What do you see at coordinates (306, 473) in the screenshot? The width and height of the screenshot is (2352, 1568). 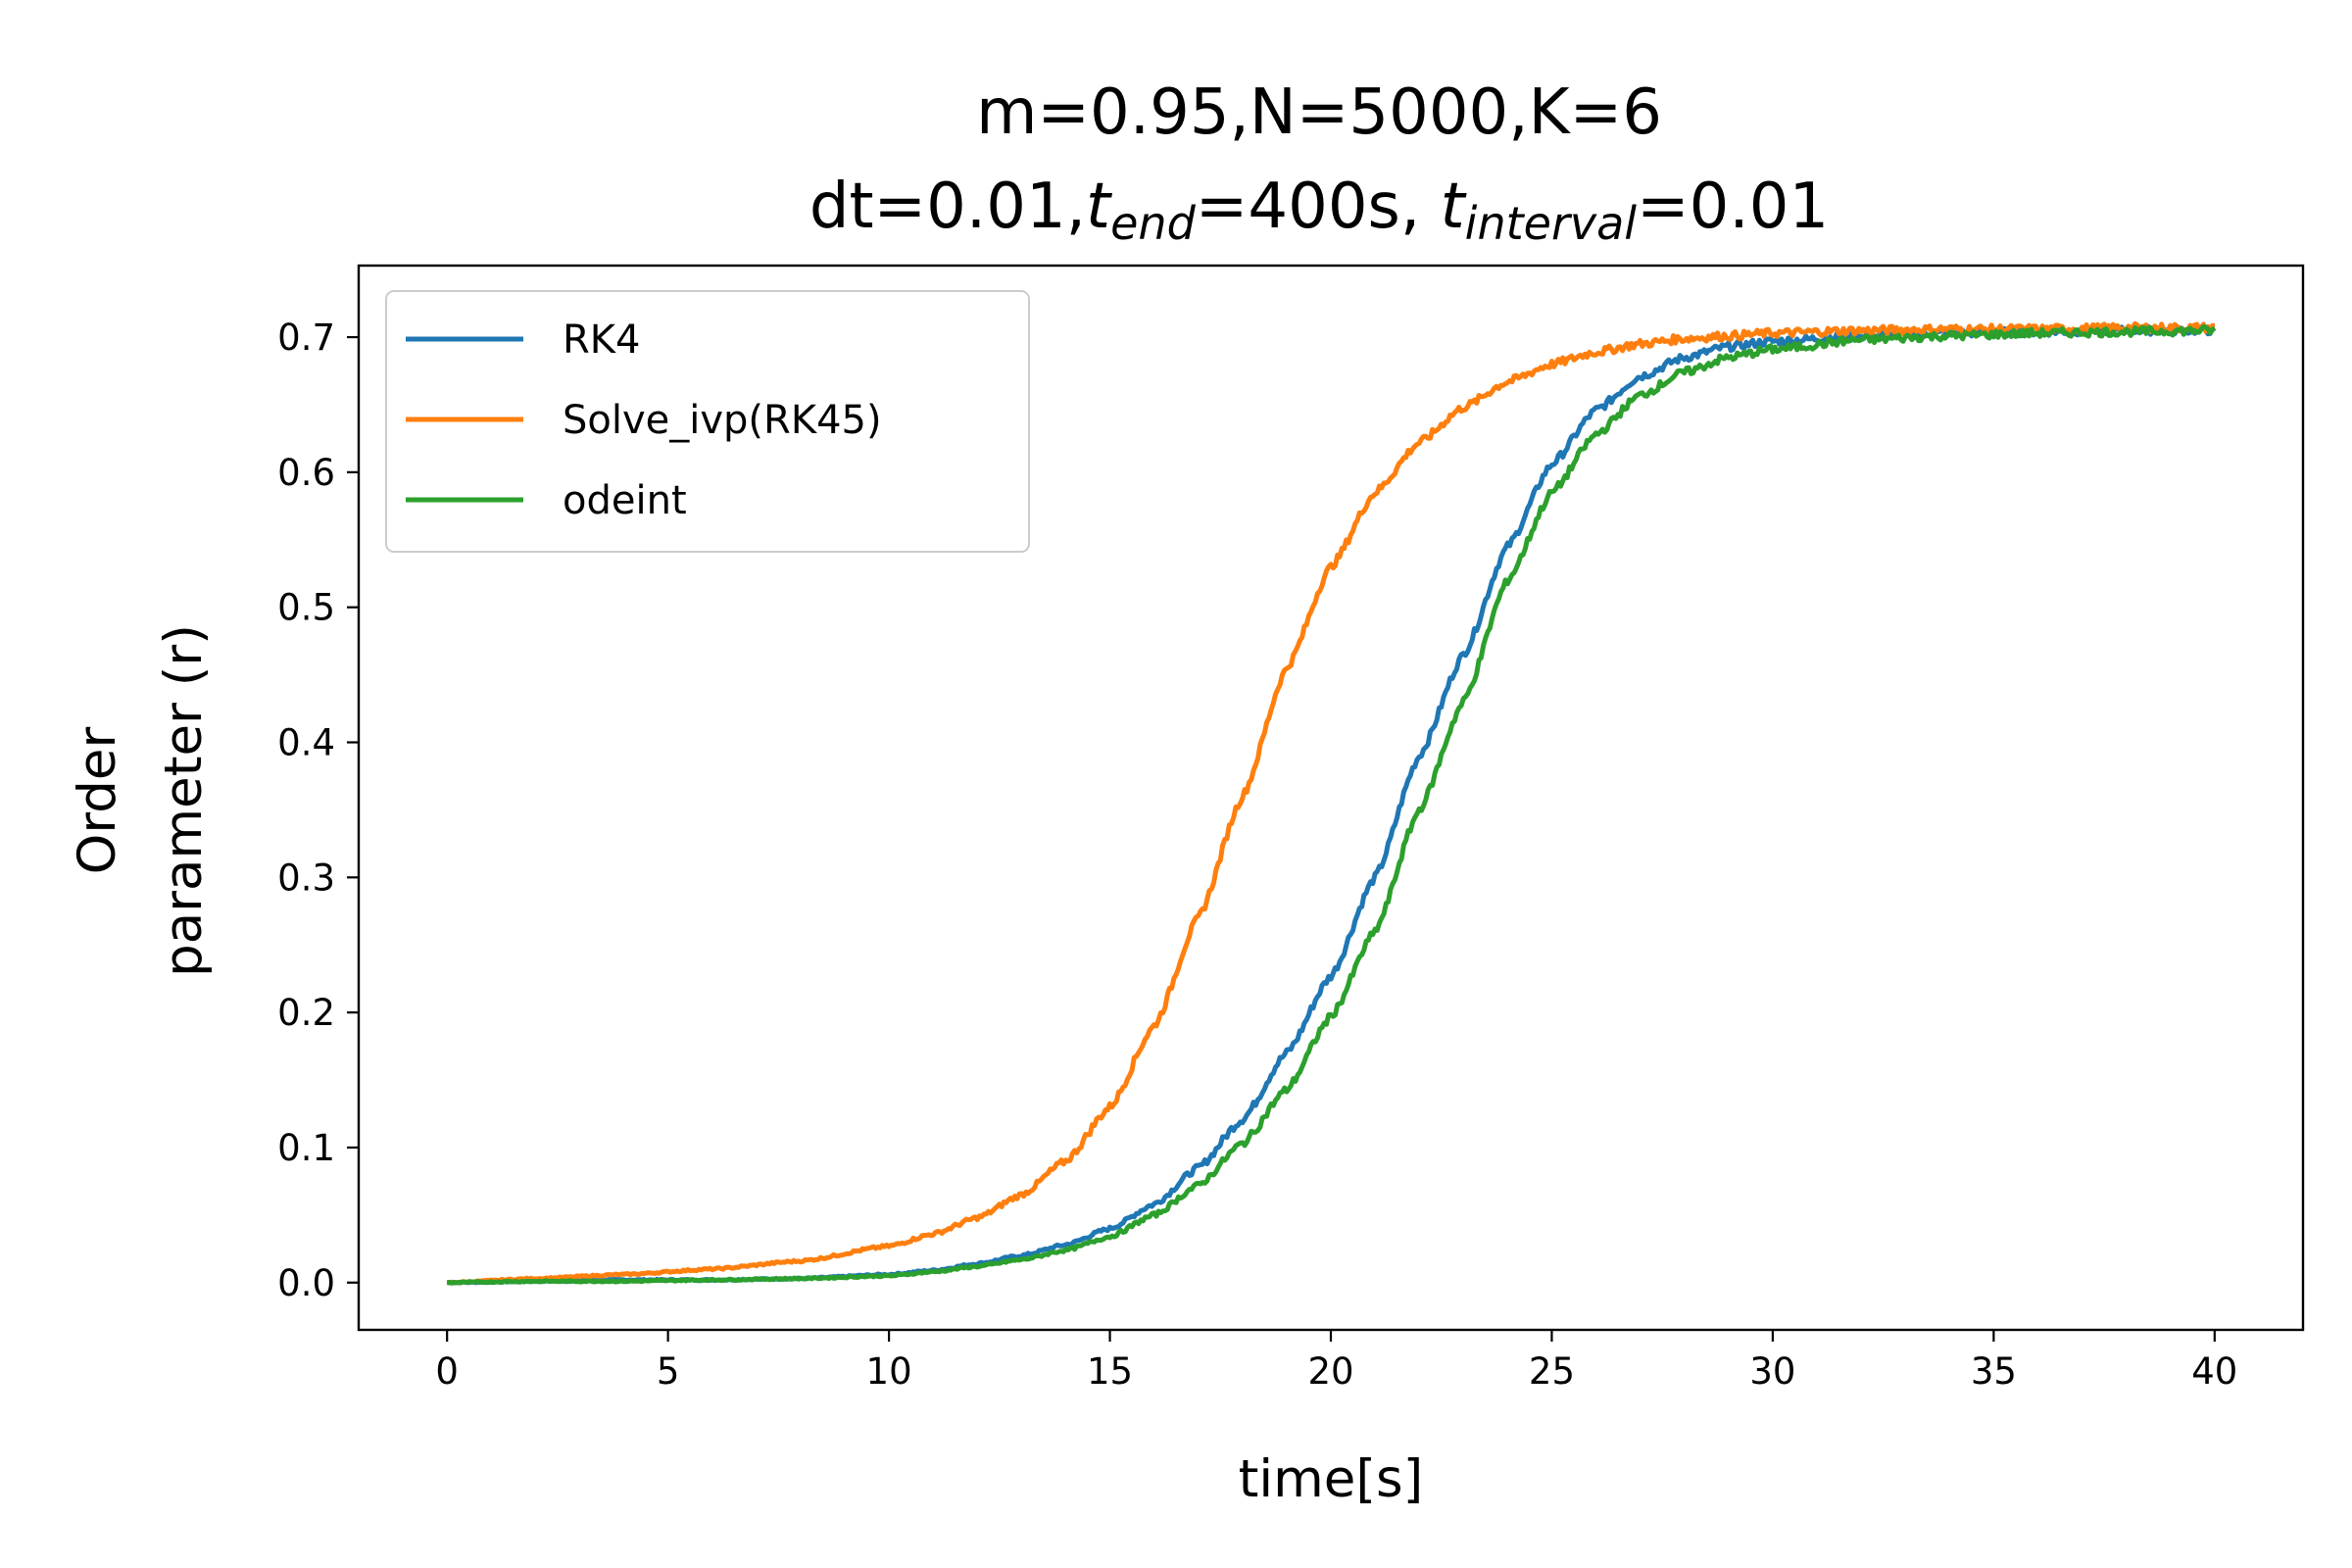 I see `y-tick-label: 0.6` at bounding box center [306, 473].